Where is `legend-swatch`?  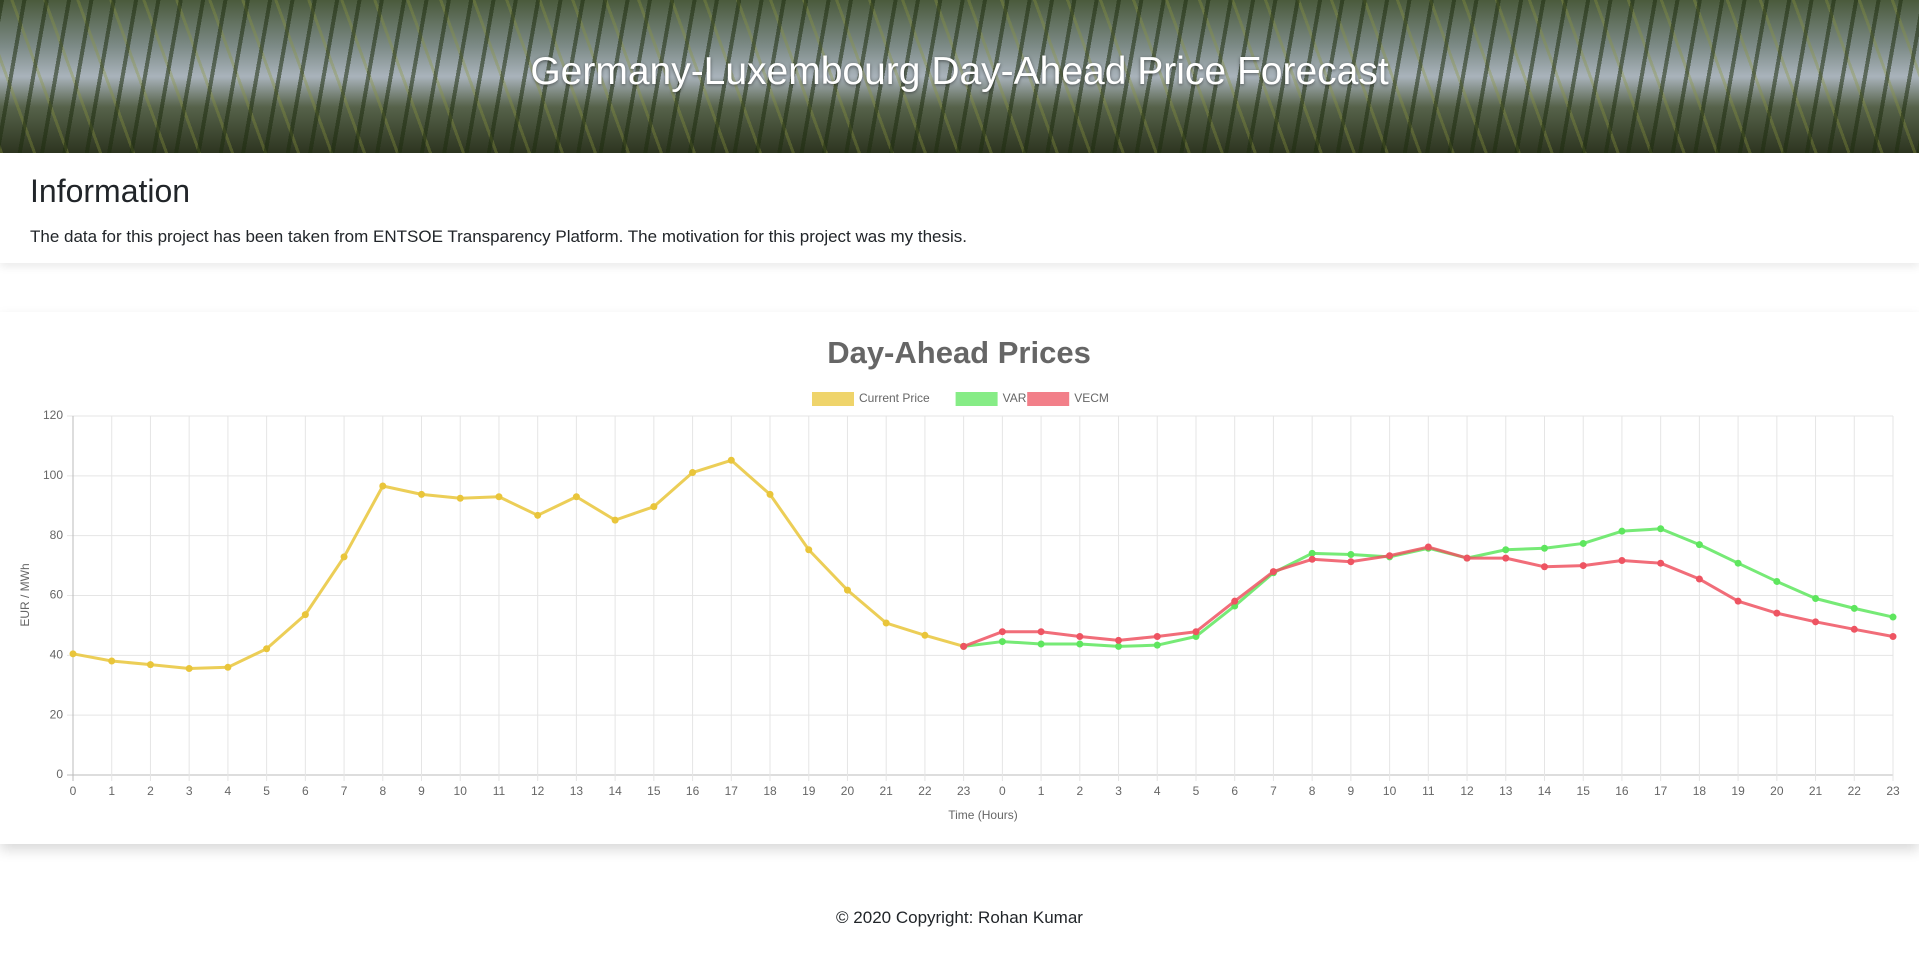 legend-swatch is located at coordinates (976, 399).